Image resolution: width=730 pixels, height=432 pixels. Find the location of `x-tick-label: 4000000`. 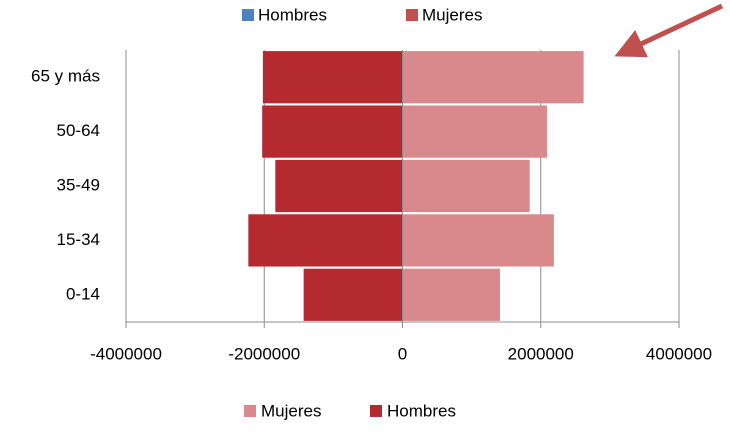

x-tick-label: 4000000 is located at coordinates (679, 353).